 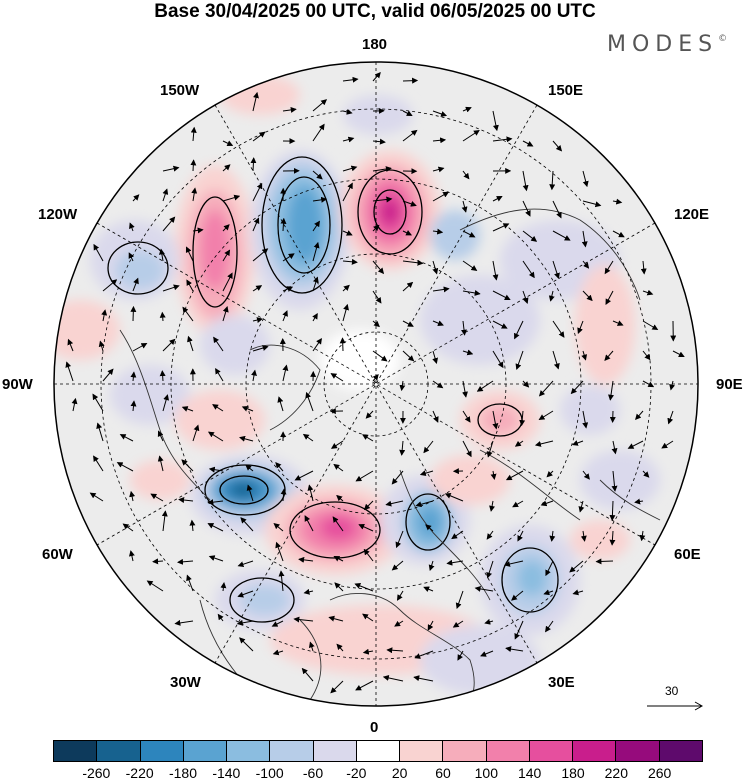 What do you see at coordinates (672, 691) in the screenshot?
I see `reference-vector-value: 30` at bounding box center [672, 691].